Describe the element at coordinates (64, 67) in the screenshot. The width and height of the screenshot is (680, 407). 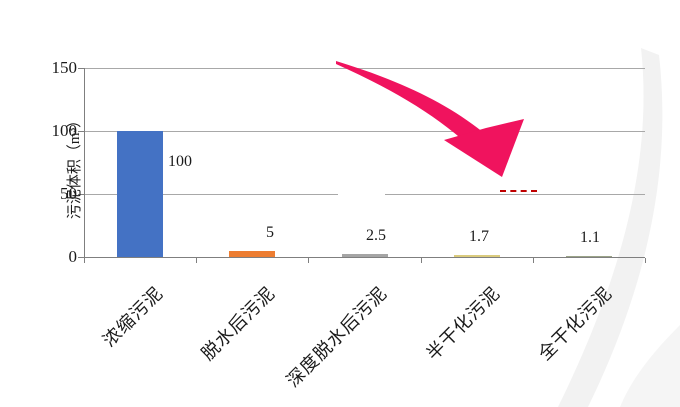
I see `y-tick-label-150: 150` at that location.